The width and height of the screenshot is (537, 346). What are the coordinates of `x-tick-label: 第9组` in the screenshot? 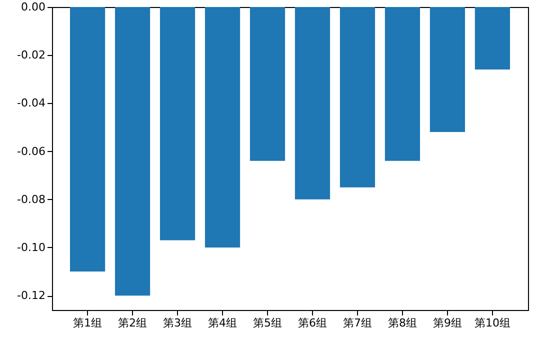 It's located at (447, 323).